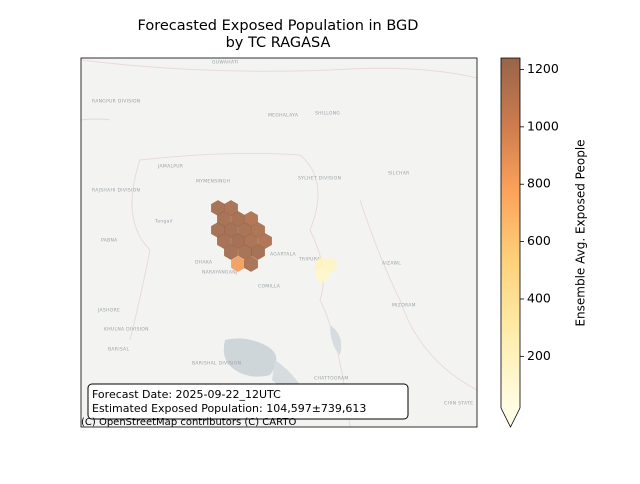 This screenshot has height=484, width=640. What do you see at coordinates (391, 264) in the screenshot?
I see `place-label: AIZAWL` at bounding box center [391, 264].